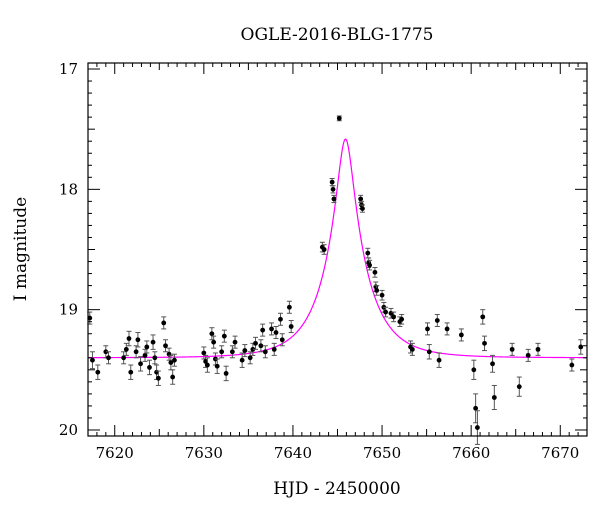 Image resolution: width=600 pixels, height=512 pixels. What do you see at coordinates (293, 453) in the screenshot?
I see `x-tick-label: 7640` at bounding box center [293, 453].